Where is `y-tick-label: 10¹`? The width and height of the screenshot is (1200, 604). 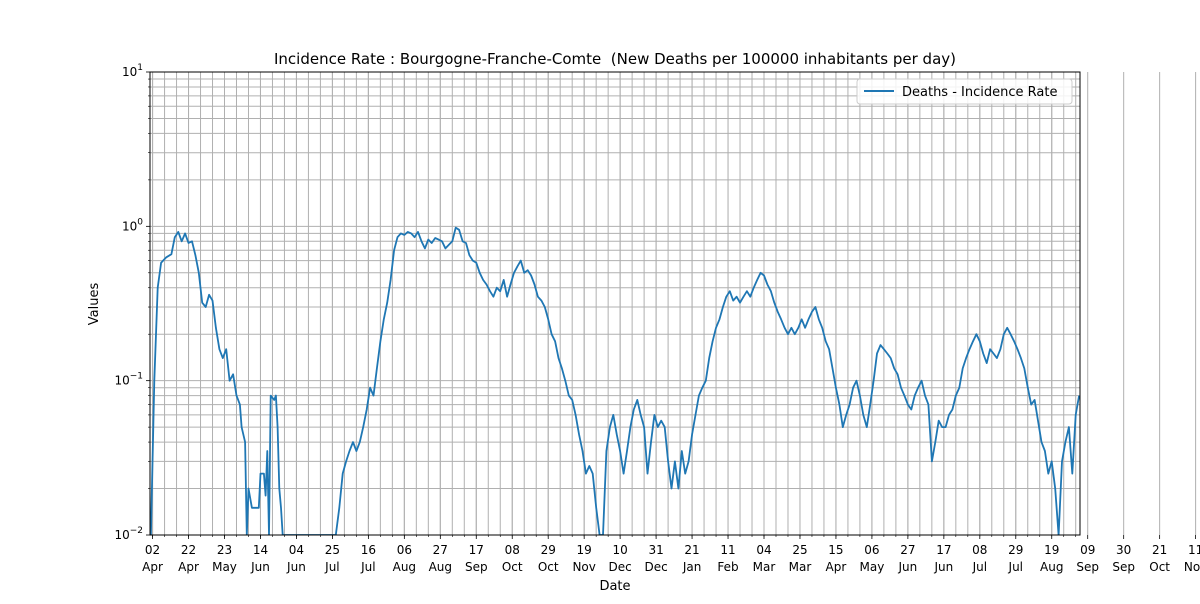
y-tick-label: 10¹ is located at coordinates (132, 71).